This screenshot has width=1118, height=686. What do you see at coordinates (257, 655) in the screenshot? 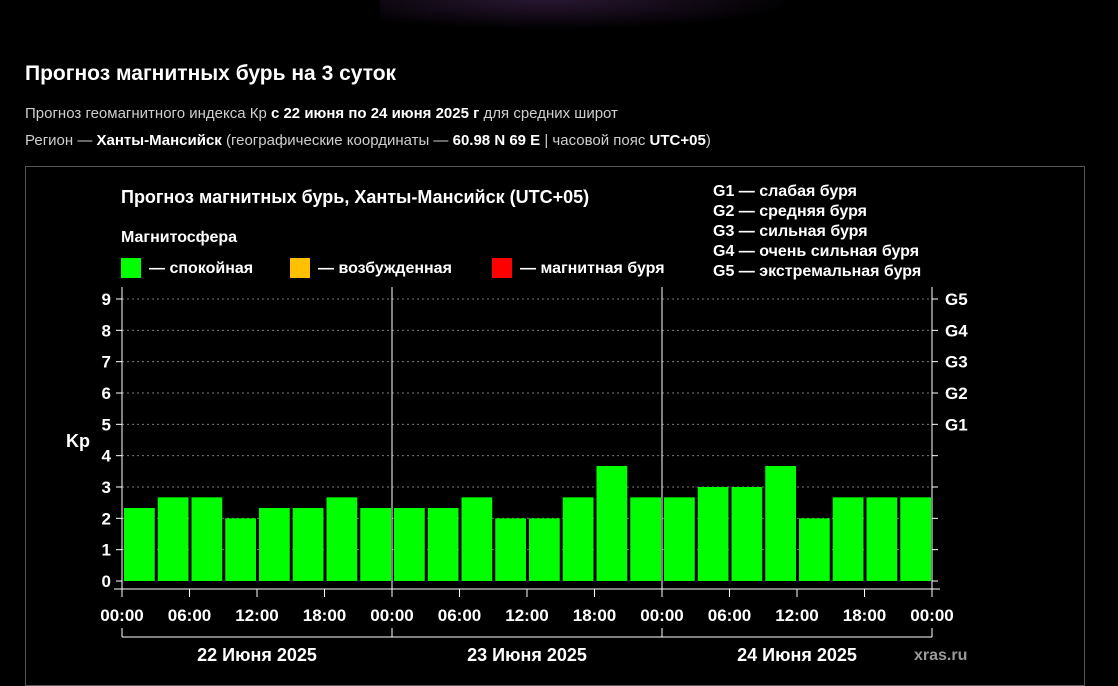
I see `day-label-0: 22 Июня 2025` at bounding box center [257, 655].